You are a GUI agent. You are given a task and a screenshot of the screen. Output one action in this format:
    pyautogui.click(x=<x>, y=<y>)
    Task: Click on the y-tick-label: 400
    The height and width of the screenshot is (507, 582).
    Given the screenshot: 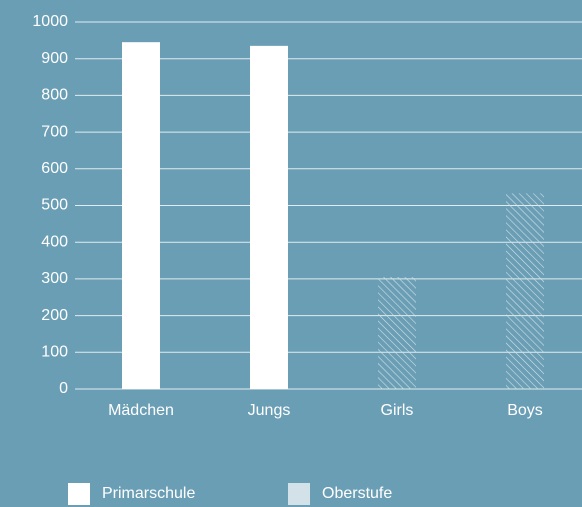 What is the action you would take?
    pyautogui.click(x=54, y=241)
    